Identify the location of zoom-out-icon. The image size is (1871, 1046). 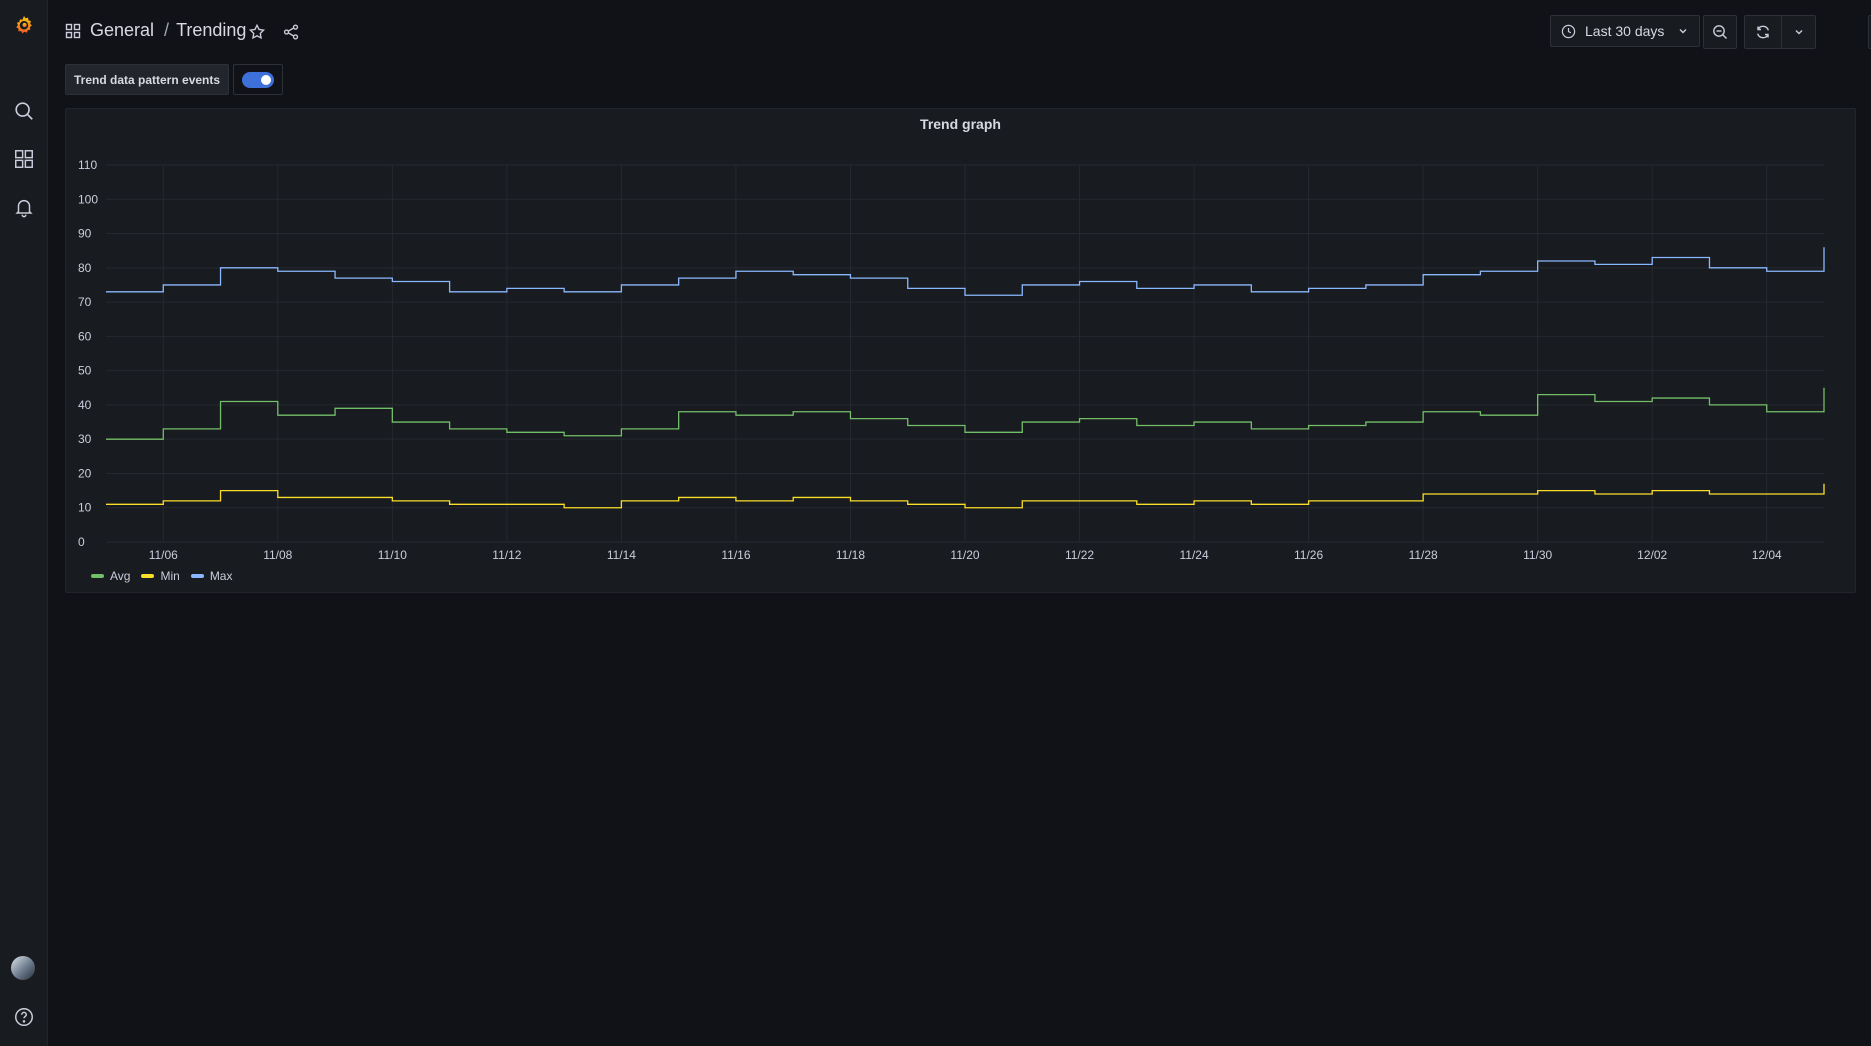
(1720, 32).